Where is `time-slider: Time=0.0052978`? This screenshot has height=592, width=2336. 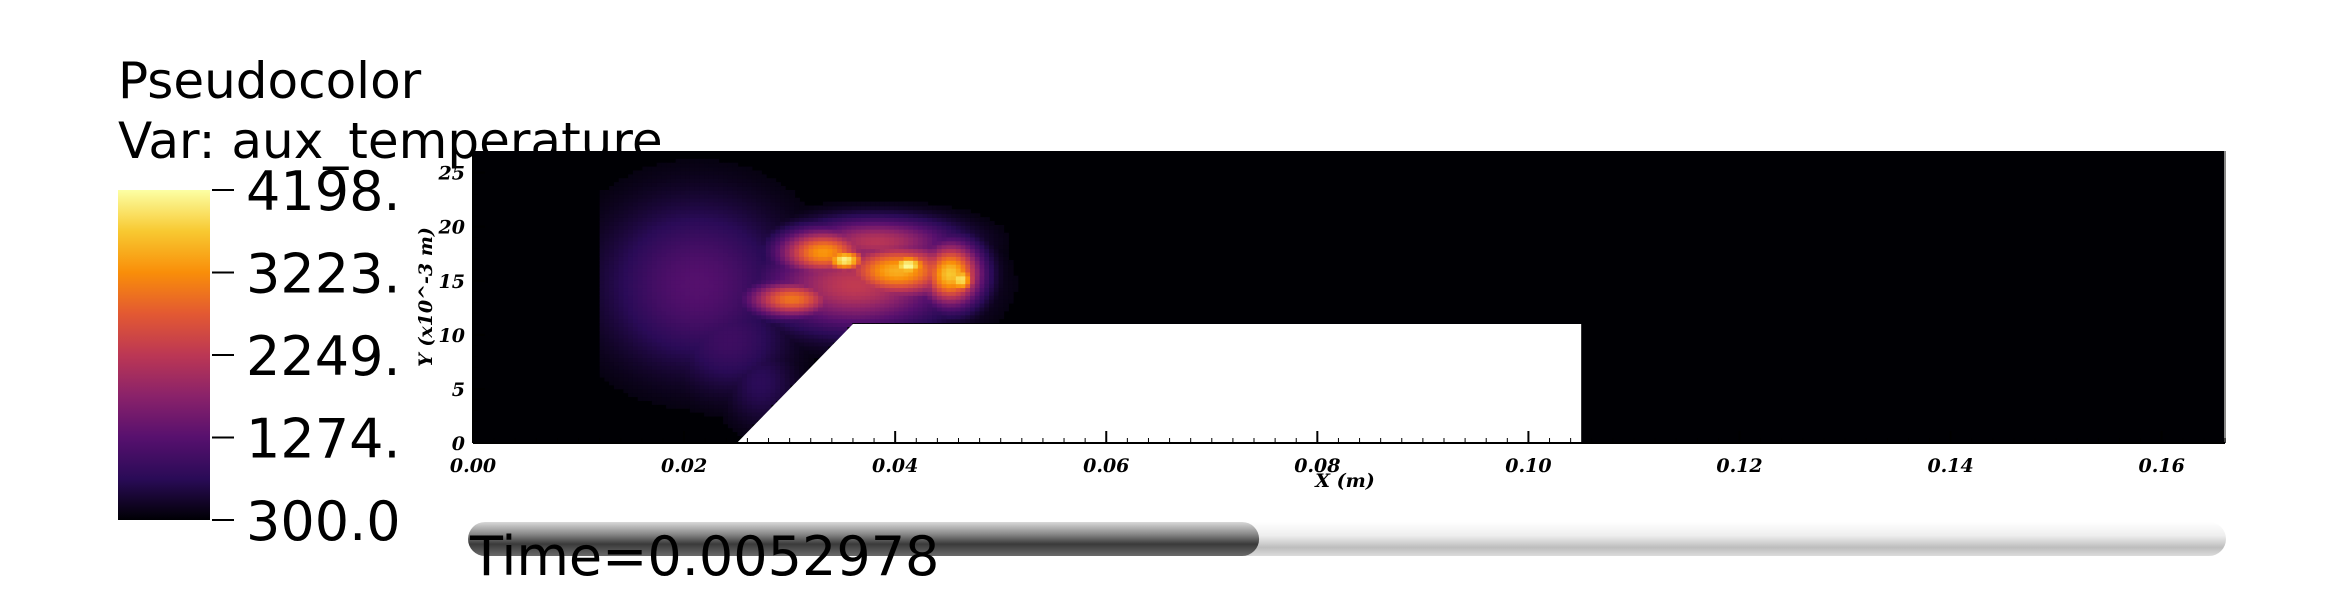
time-slider: Time=0.0052978 is located at coordinates (1347, 555).